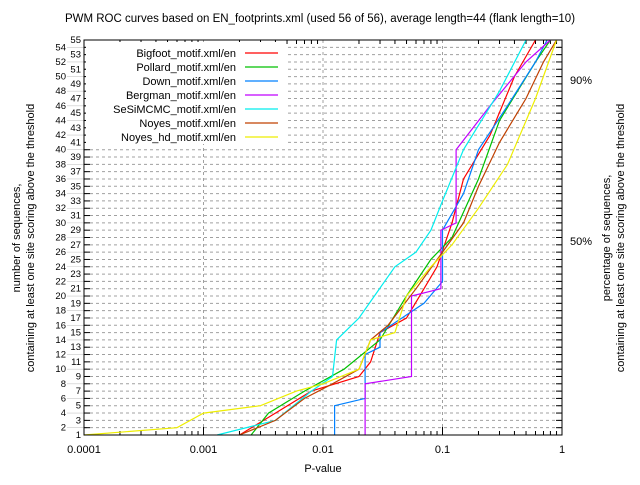  What do you see at coordinates (75, 99) in the screenshot?
I see `y-tick-label: 47` at bounding box center [75, 99].